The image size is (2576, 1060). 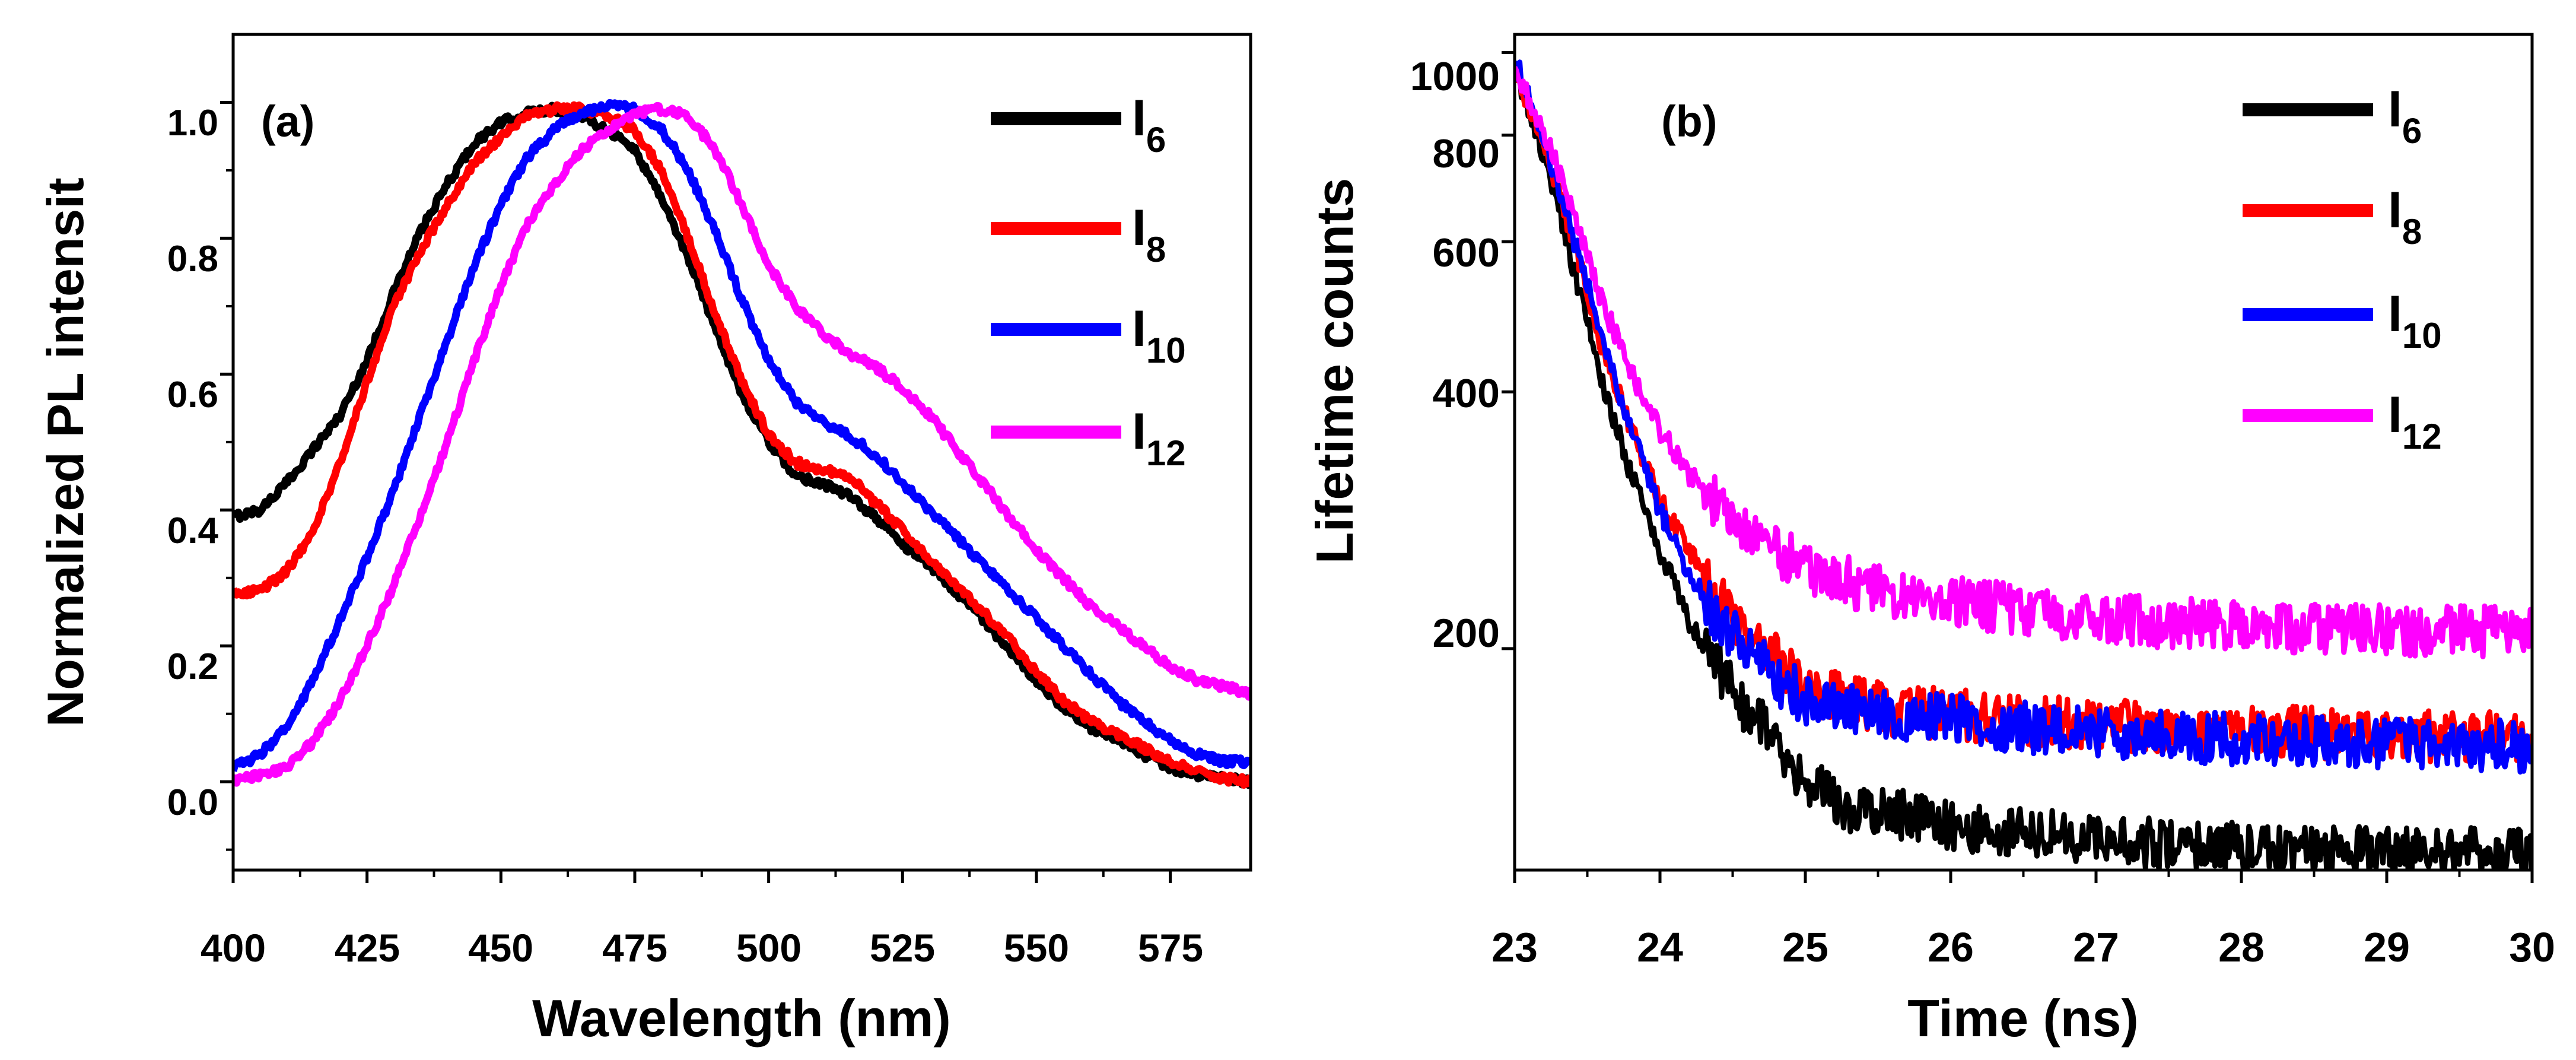 I want to click on panel-a-y-tick-label: 1.0, so click(x=192, y=123).